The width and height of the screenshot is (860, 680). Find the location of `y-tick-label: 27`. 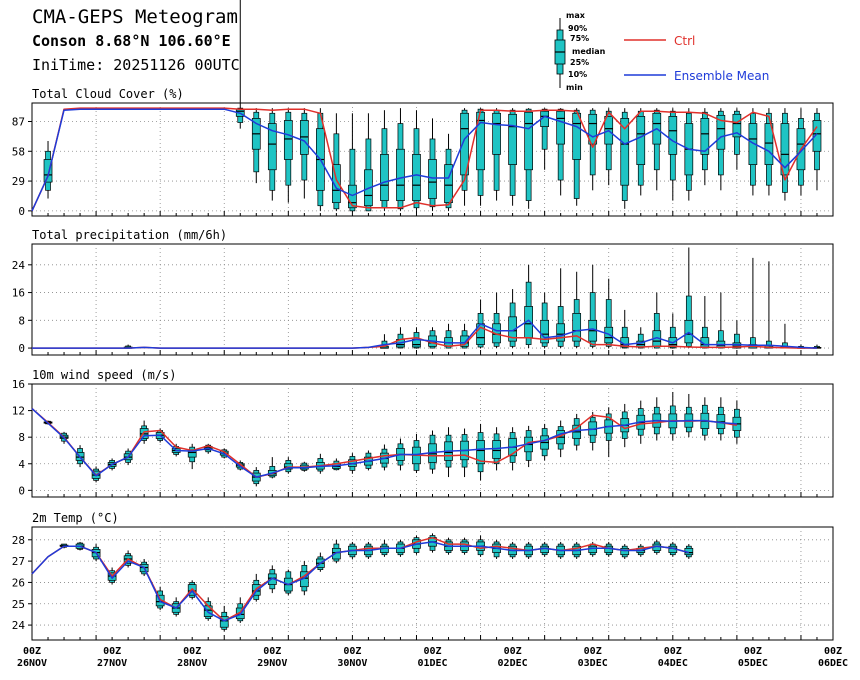

y-tick-label: 27 is located at coordinates (18, 561).